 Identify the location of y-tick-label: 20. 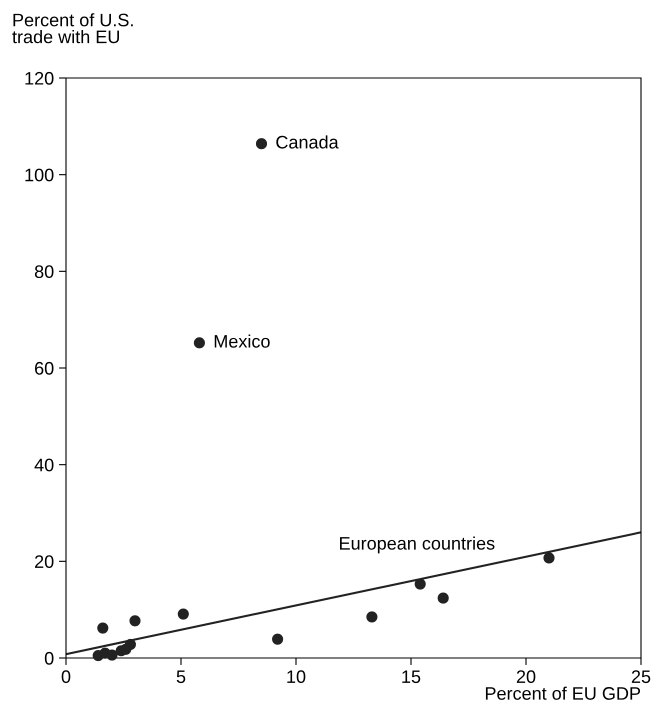
(44, 561).